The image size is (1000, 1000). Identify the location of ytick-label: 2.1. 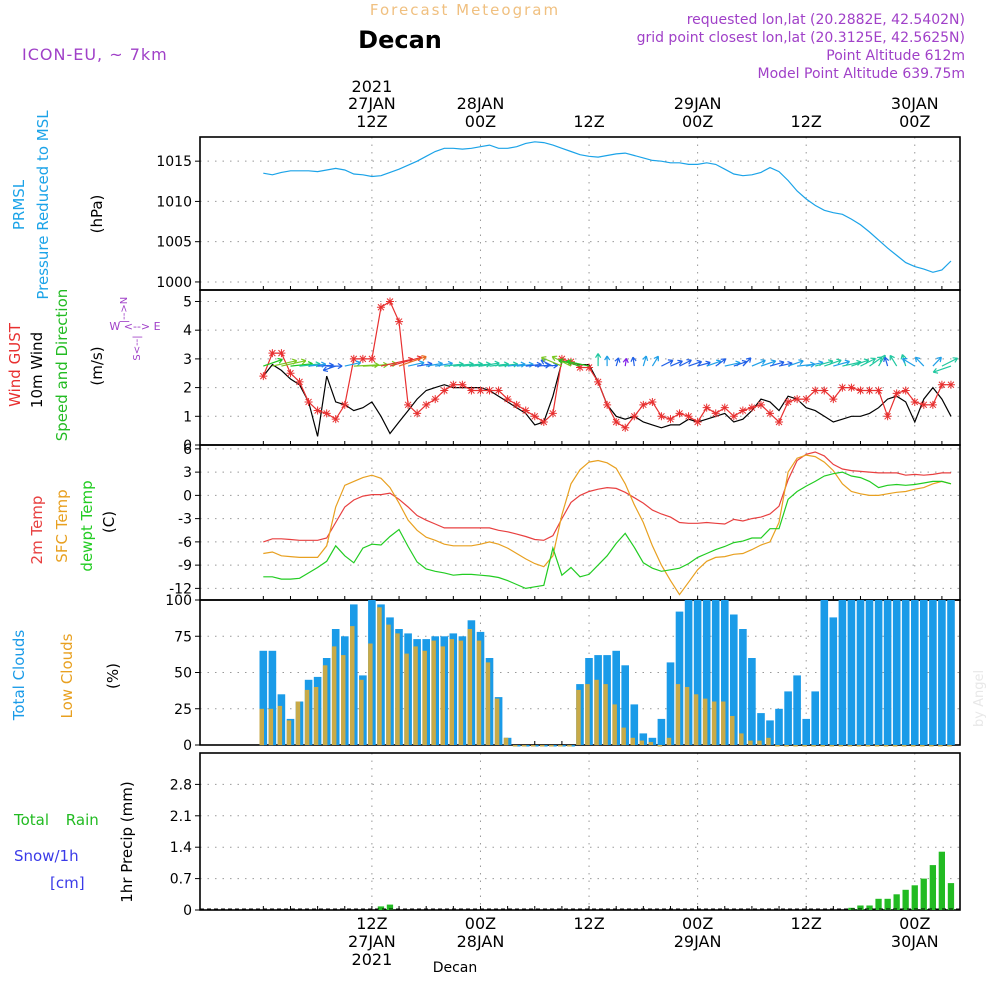
(181, 817).